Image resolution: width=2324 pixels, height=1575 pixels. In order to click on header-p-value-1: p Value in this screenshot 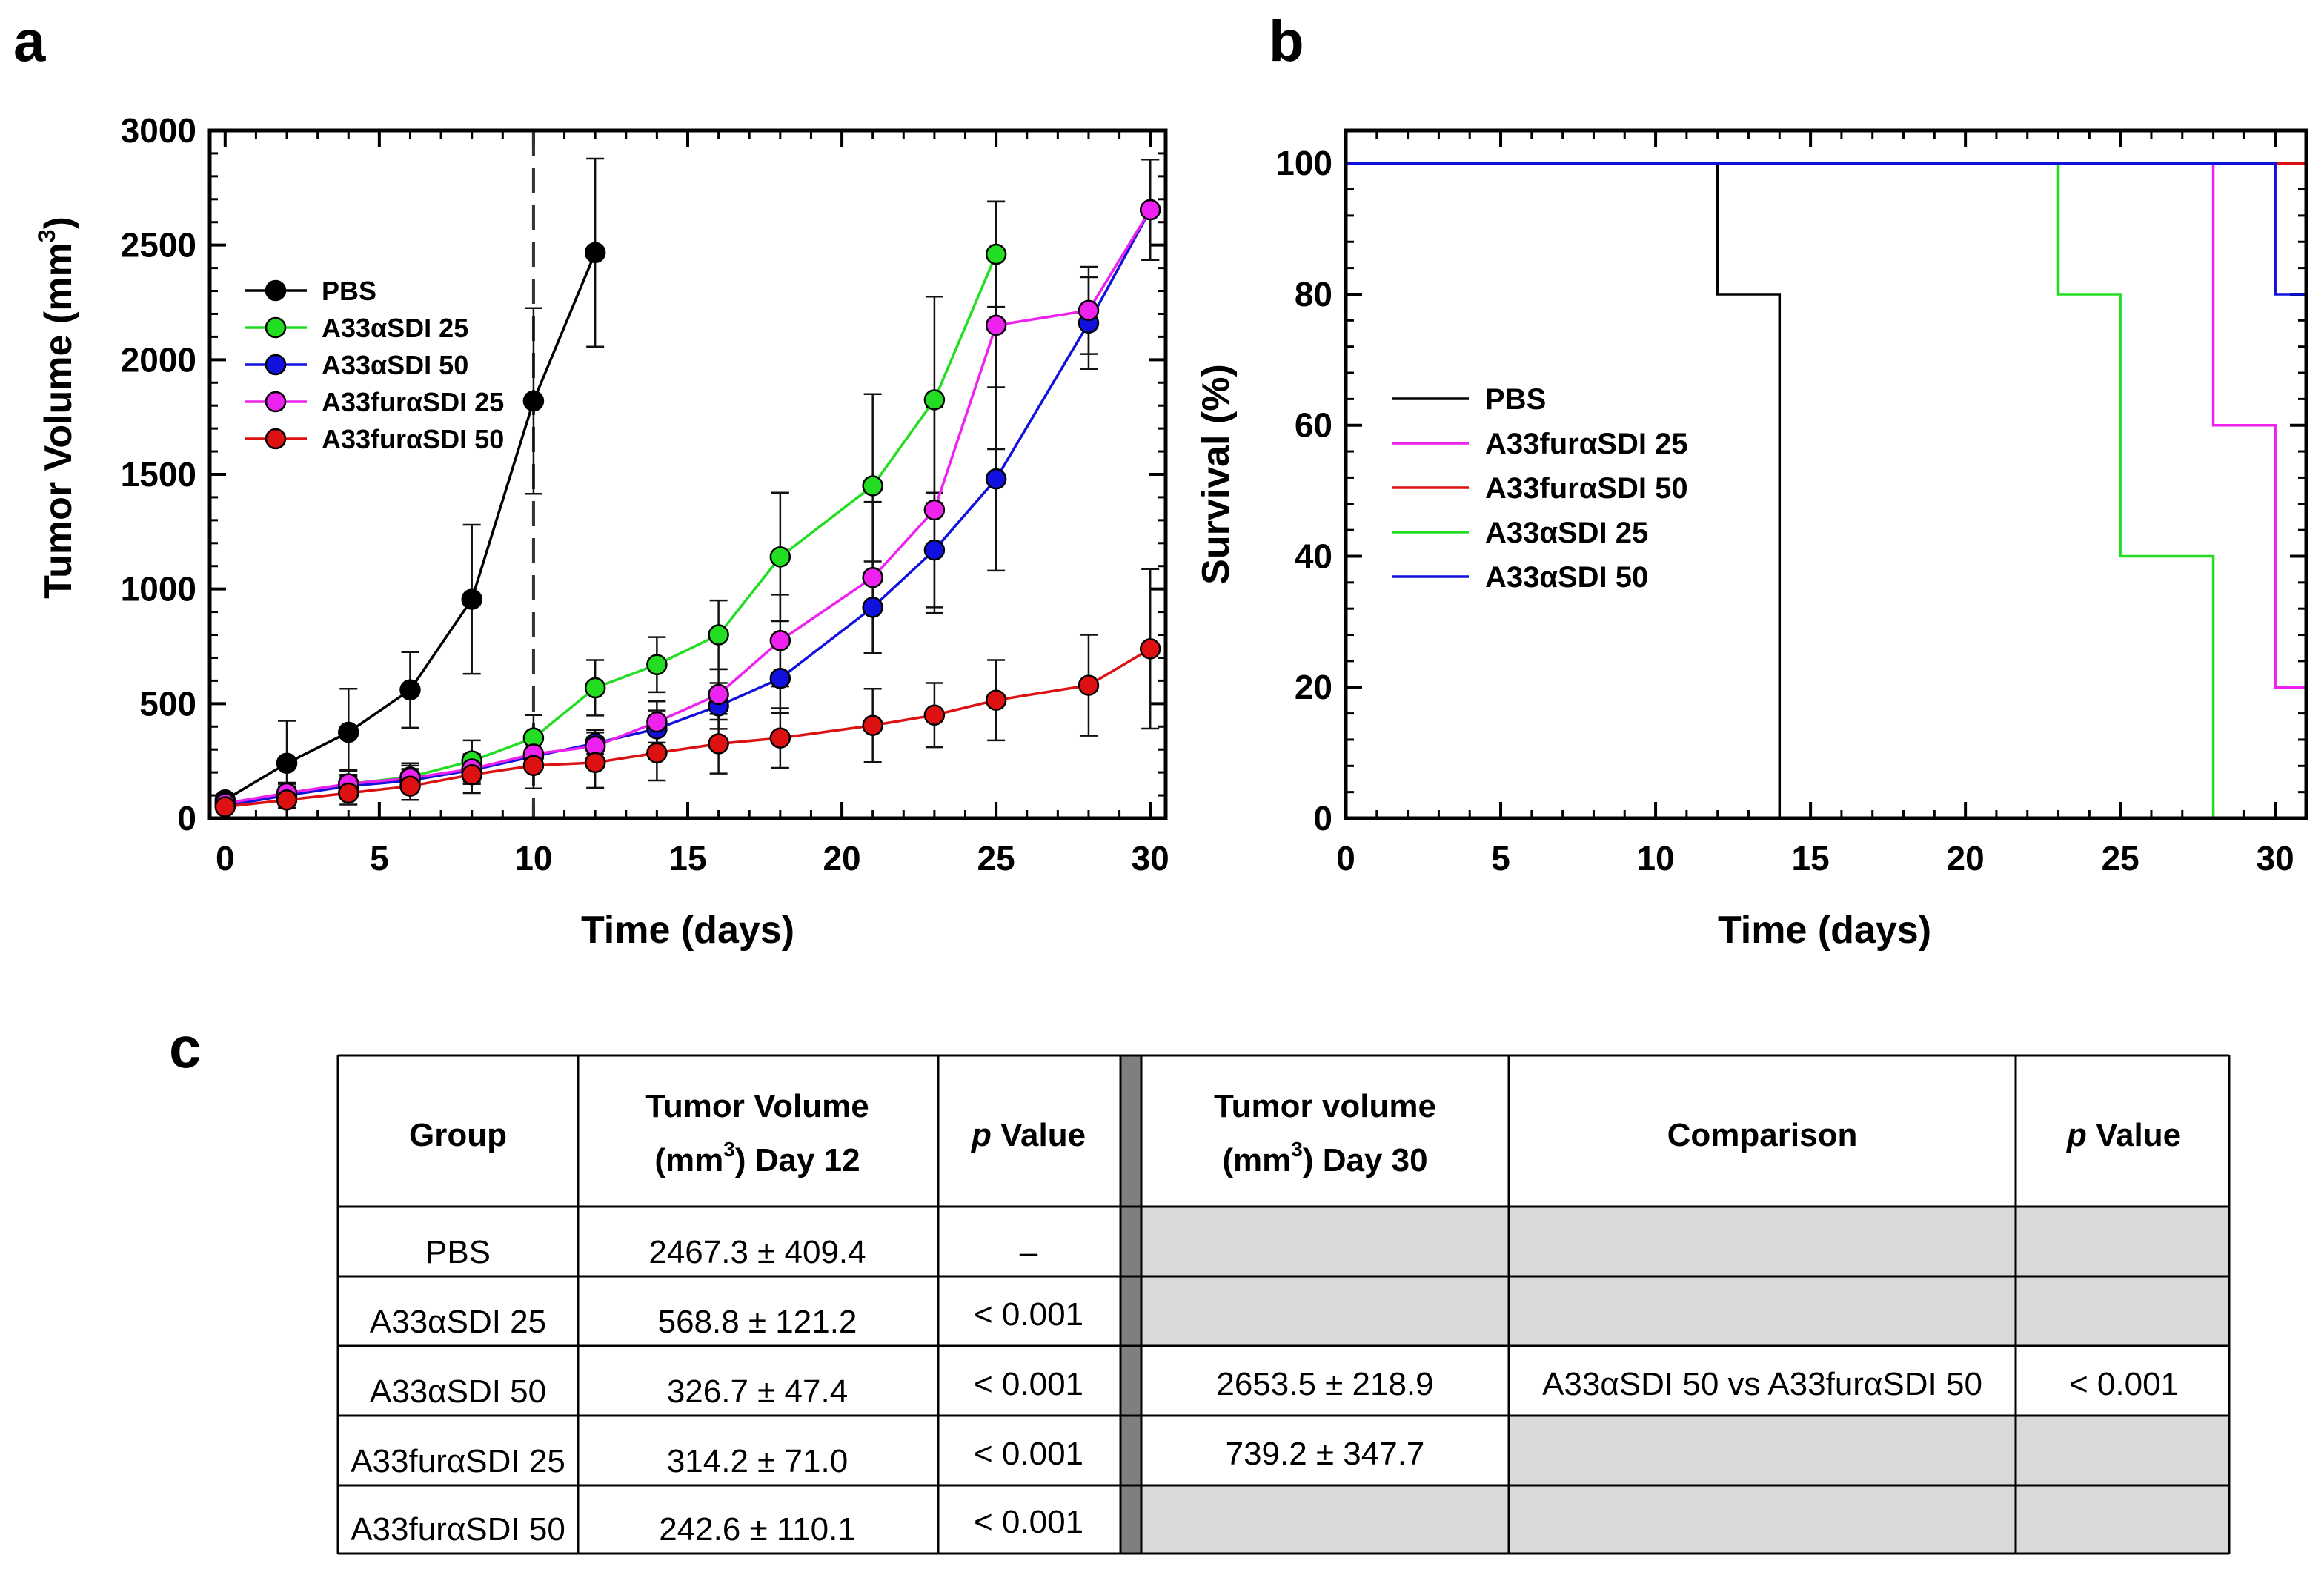, I will do `click(1028, 1135)`.